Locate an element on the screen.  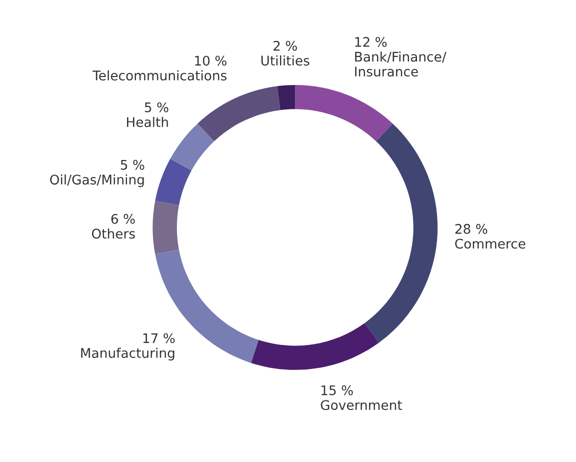
slice-label: Government is located at coordinates (361, 405).